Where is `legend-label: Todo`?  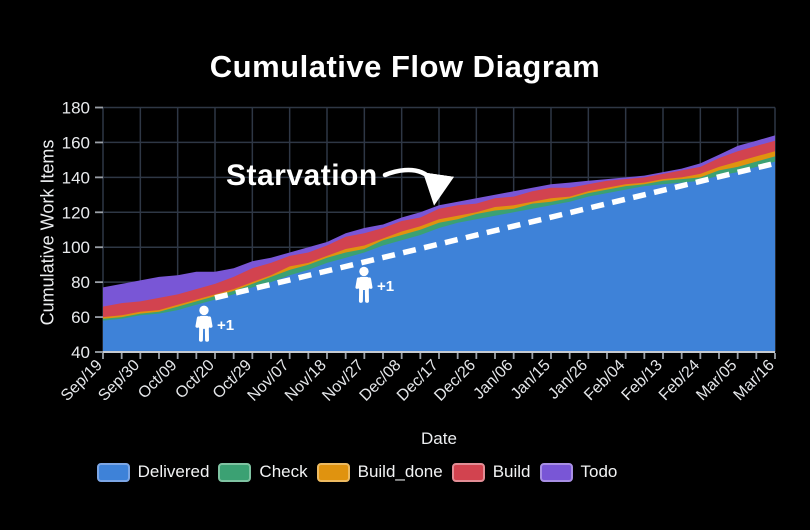 legend-label: Todo is located at coordinates (599, 471).